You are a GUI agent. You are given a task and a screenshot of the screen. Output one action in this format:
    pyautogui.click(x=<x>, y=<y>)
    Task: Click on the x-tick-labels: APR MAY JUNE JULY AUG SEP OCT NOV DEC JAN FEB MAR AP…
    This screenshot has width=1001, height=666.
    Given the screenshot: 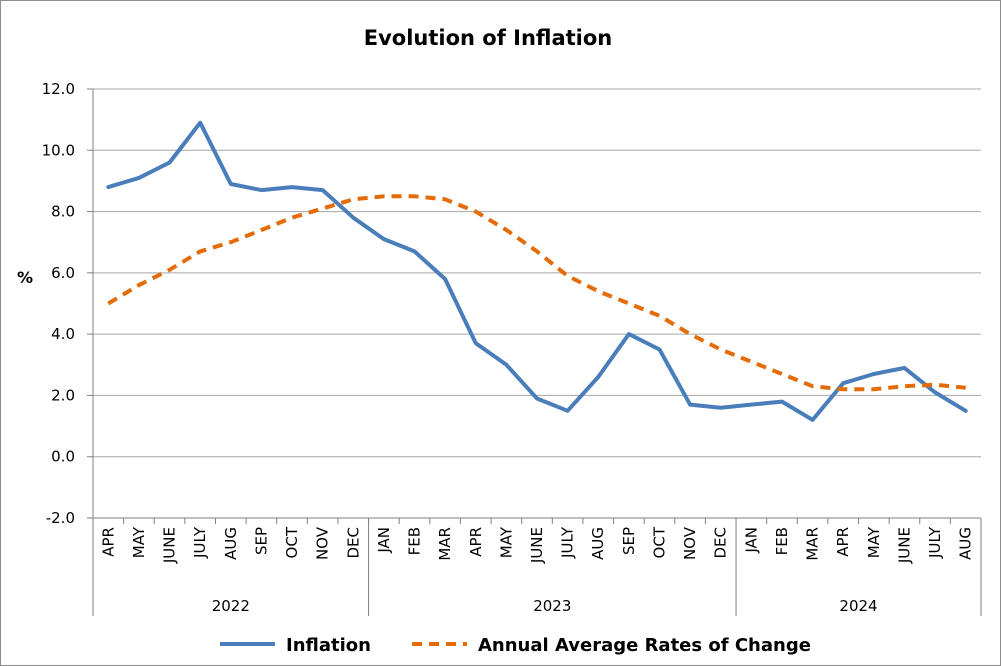 What is the action you would take?
    pyautogui.click(x=536, y=545)
    